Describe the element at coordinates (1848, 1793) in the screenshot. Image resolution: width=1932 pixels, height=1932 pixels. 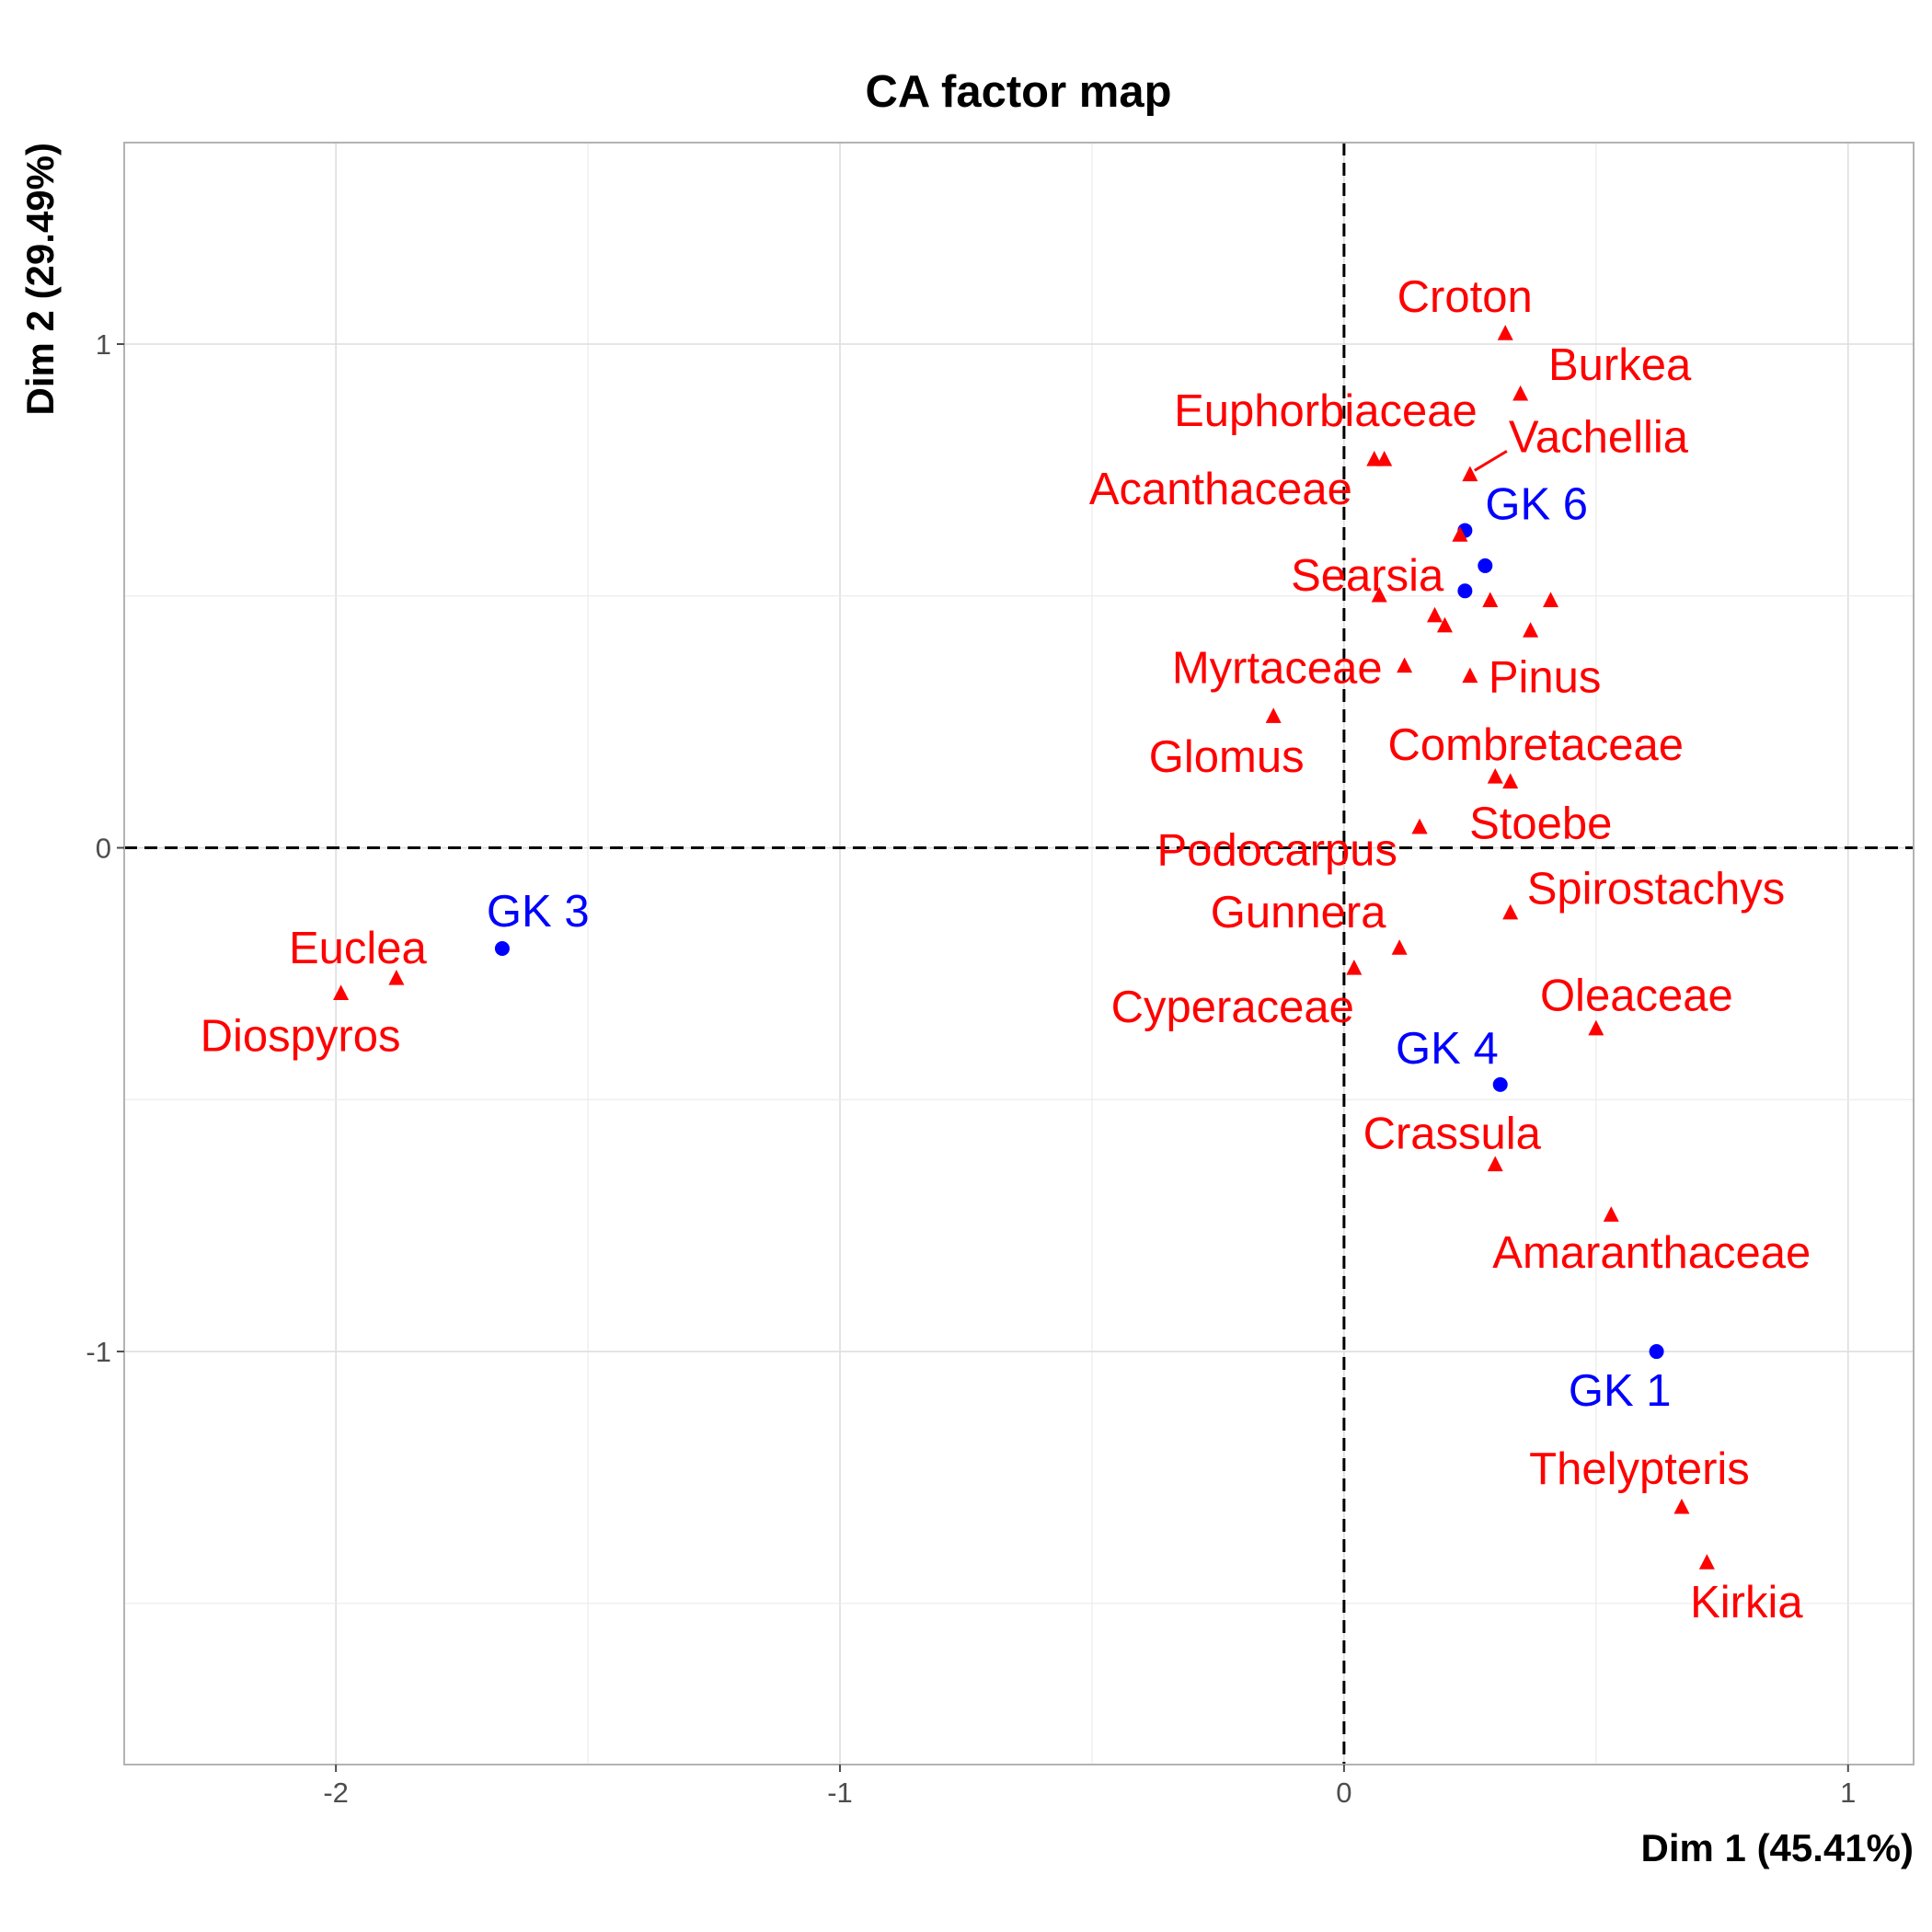
I see `x-tick-label: 1` at that location.